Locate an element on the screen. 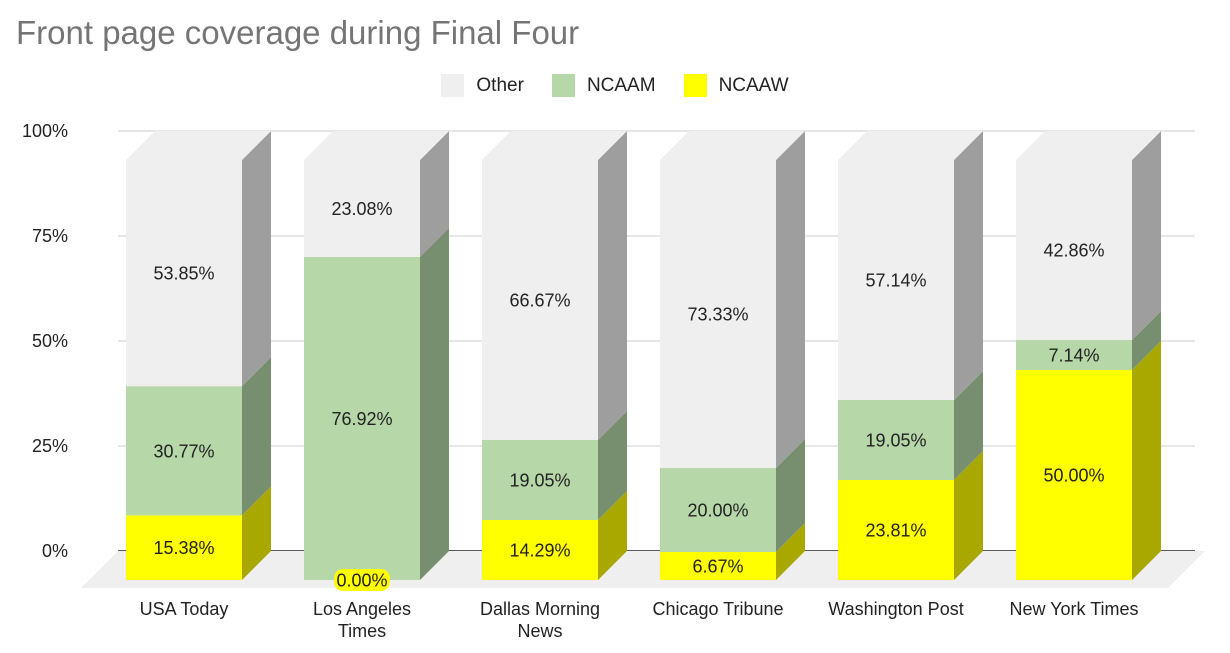  y-tick-label: 25% is located at coordinates (50, 446).